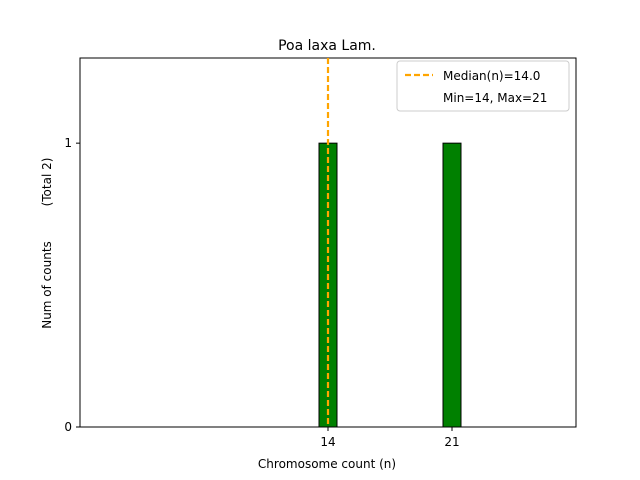  Describe the element at coordinates (327, 442) in the screenshot. I see `x-tick-label-14: 14` at that location.